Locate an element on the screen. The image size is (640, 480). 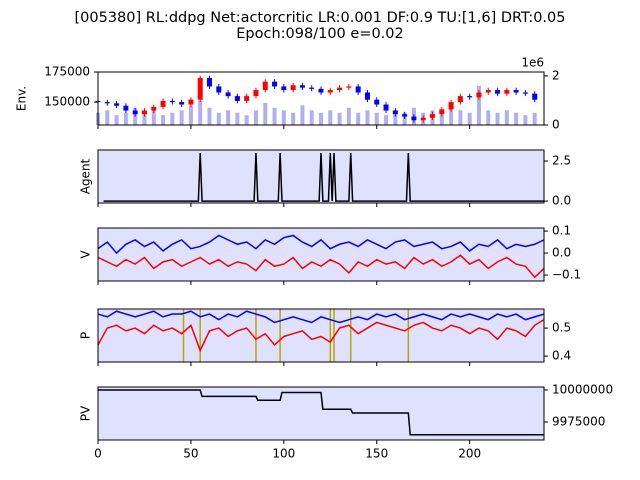
chart-subtitle: Epoch:098/100 e=0.02 is located at coordinates (320, 34).